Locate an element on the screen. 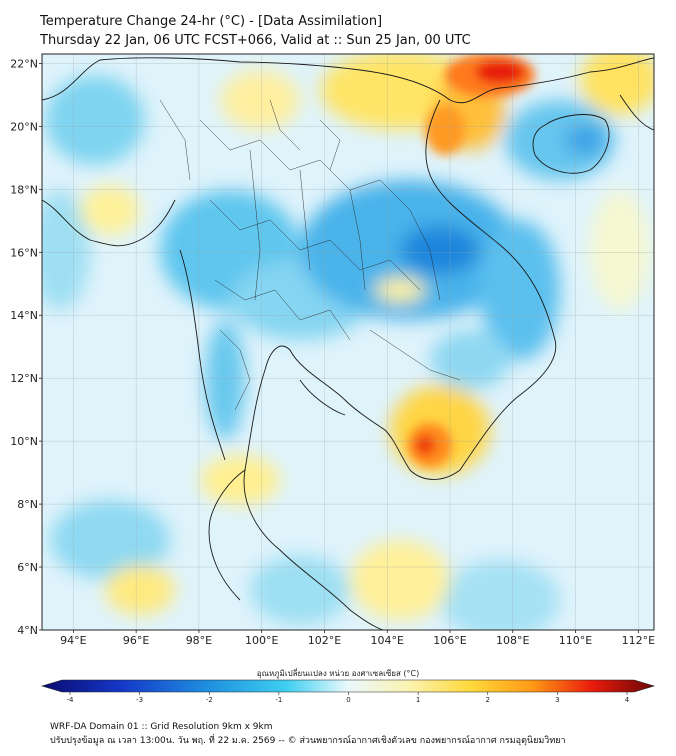  lon-label: 112°E is located at coordinates (638, 640).